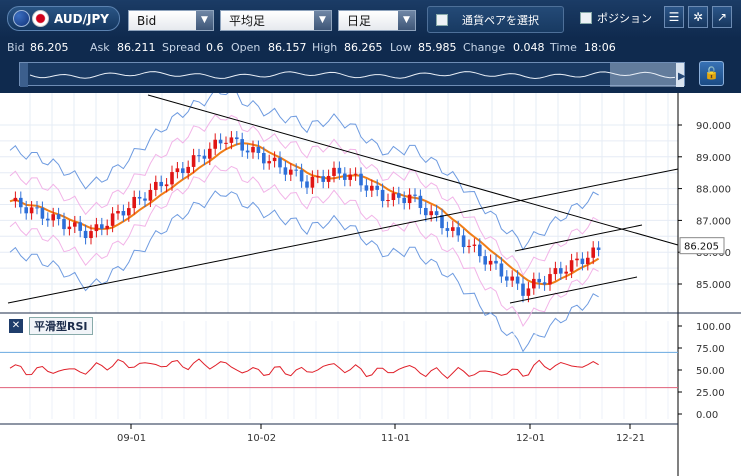 Image resolution: width=741 pixels, height=476 pixels. I want to click on rsi-line, so click(304, 368).